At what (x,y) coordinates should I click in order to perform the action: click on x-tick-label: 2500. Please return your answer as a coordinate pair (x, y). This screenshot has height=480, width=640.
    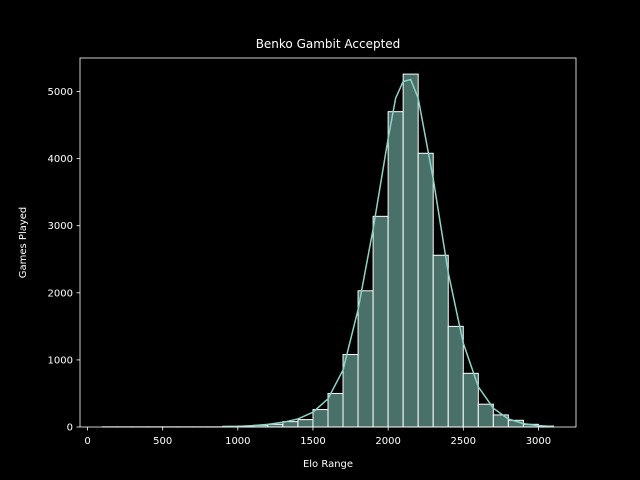
    Looking at the image, I should click on (463, 441).